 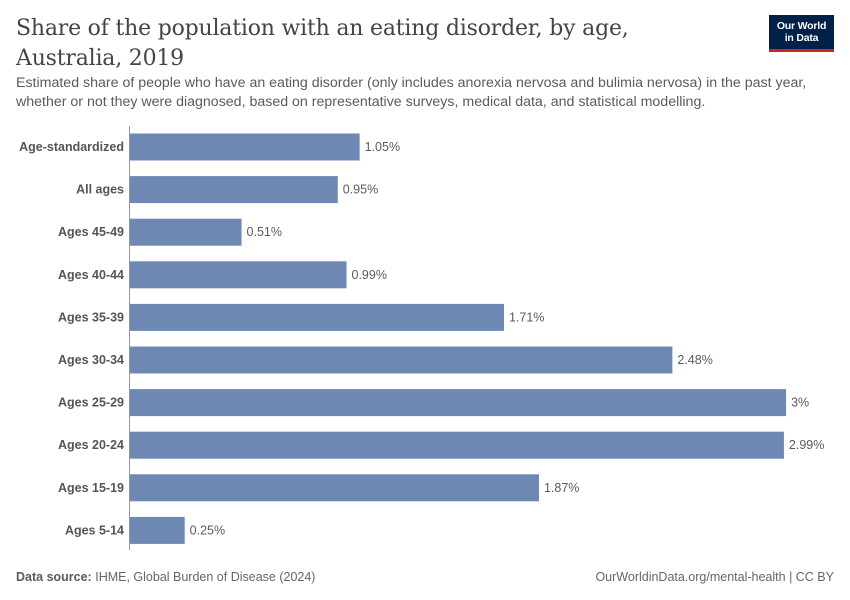 What do you see at coordinates (800, 403) in the screenshot?
I see `value-label: 3%` at bounding box center [800, 403].